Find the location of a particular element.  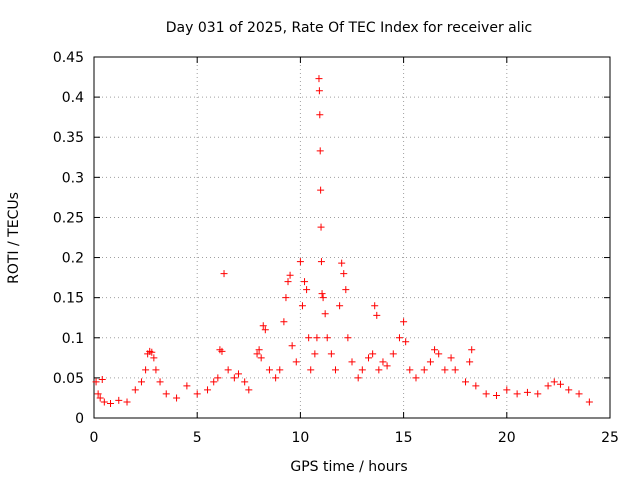

y-tick-label: 0.35 is located at coordinates (68, 138).